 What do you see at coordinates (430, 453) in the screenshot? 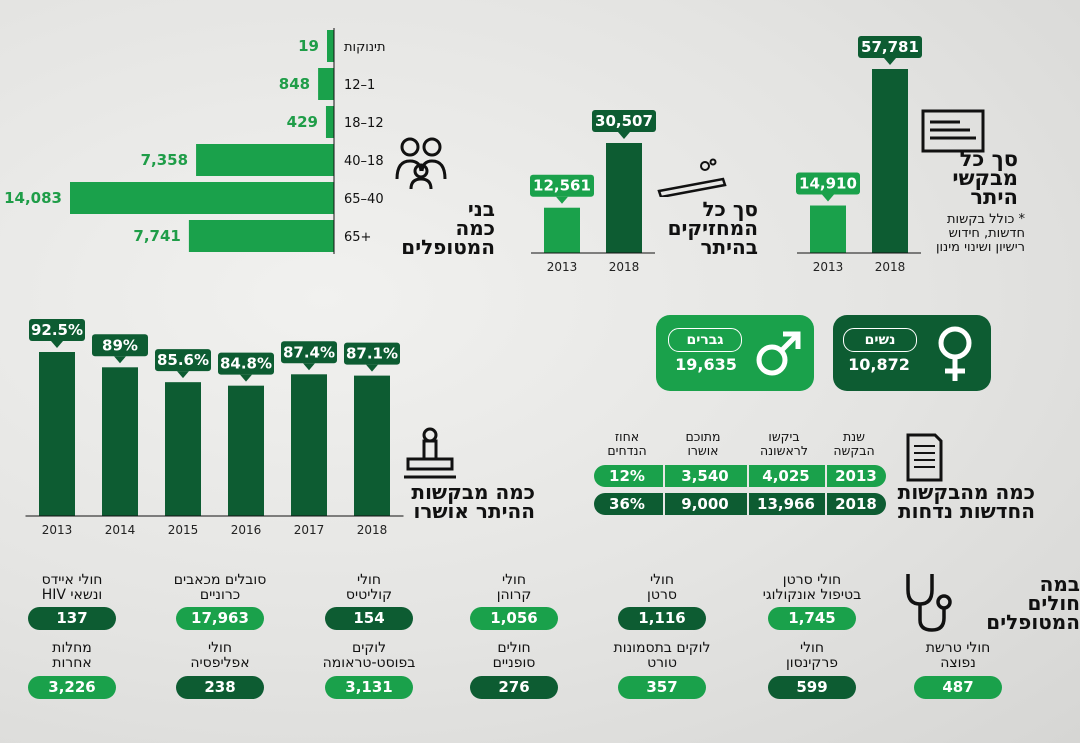
I see `stamp-icon` at bounding box center [430, 453].